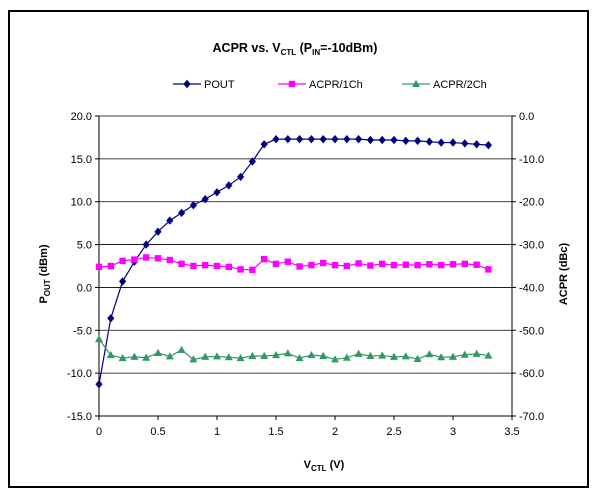 This screenshot has height=497, width=597. Describe the element at coordinates (295, 49) in the screenshot. I see `chart-title: ACPR vs. VCTL (PIN=-10dBm)` at that location.